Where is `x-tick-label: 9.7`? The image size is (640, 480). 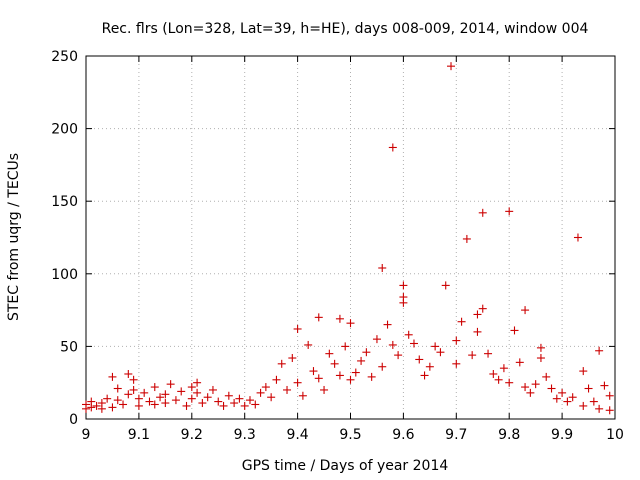
x-tick-label: 9.7 is located at coordinates (456, 435).